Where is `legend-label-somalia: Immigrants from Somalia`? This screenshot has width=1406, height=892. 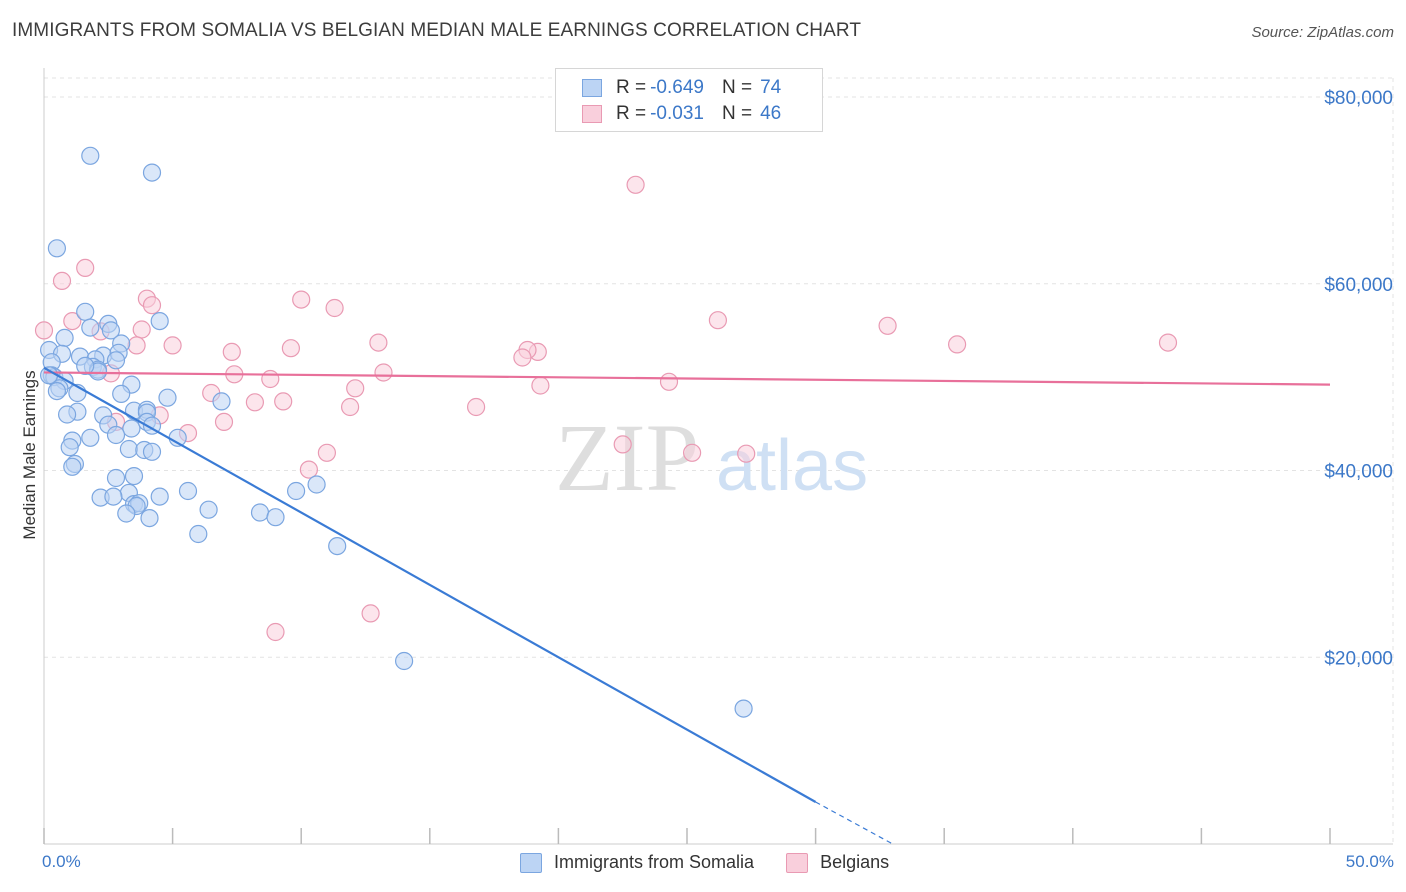 legend-label-somalia: Immigrants from Somalia is located at coordinates (654, 862).